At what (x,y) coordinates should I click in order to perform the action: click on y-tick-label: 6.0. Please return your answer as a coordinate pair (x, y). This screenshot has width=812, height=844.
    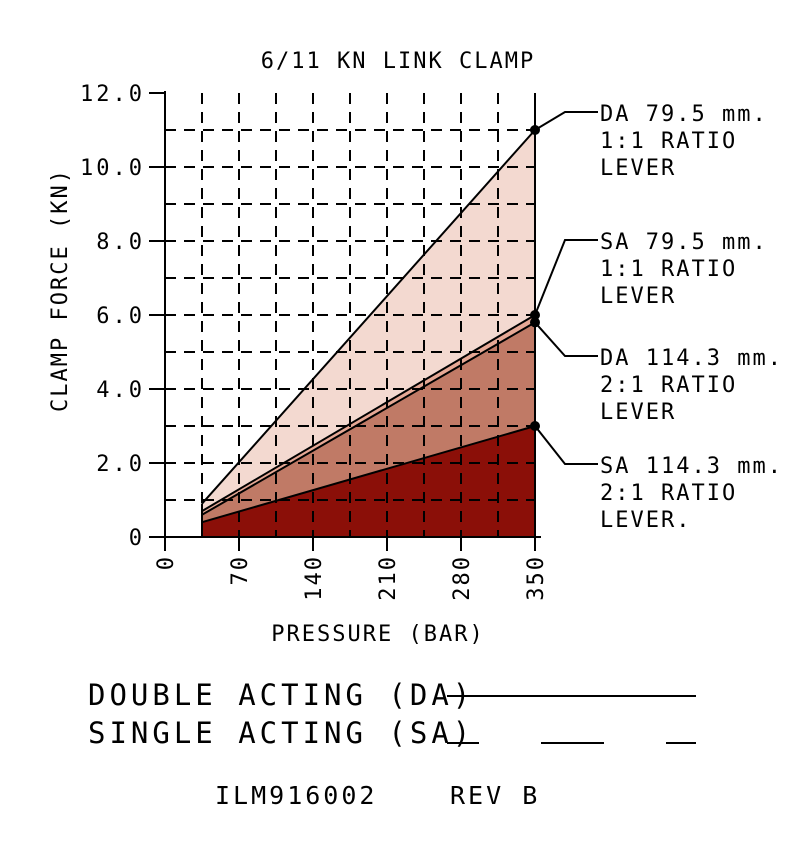
    Looking at the image, I should click on (120, 316).